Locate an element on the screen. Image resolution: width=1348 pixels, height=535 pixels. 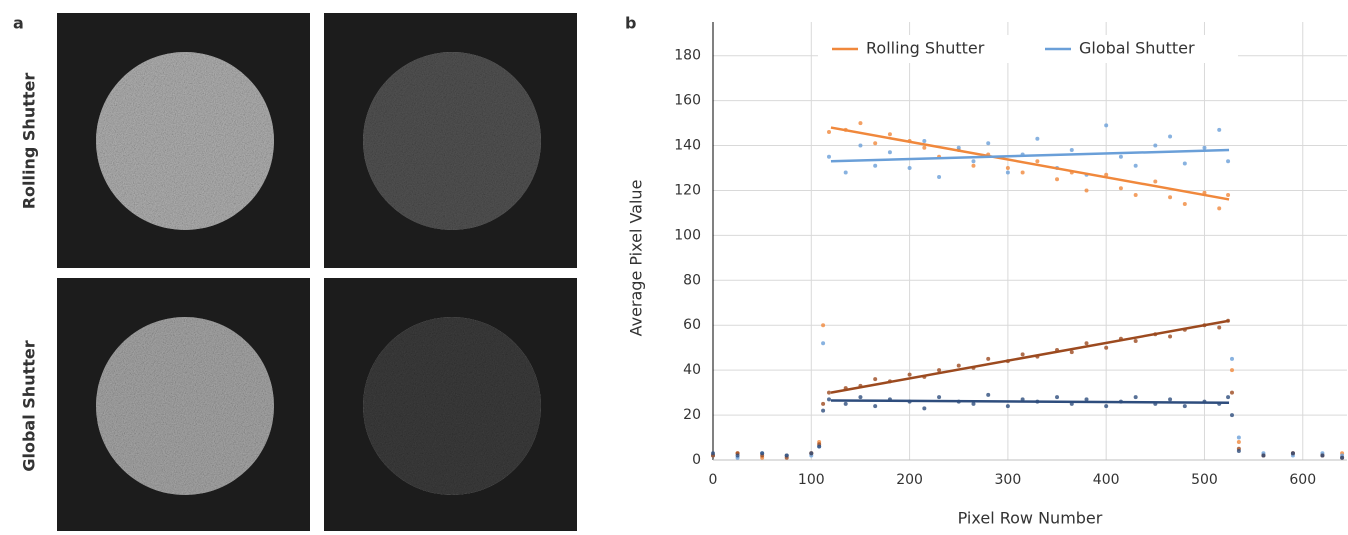
x-tick-label: 500 is located at coordinates (1204, 480).